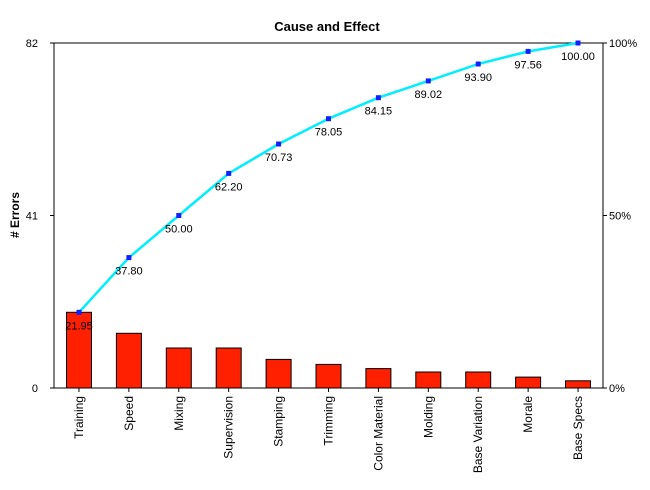  I want to click on y-axis-label: # Errors, so click(15, 215).